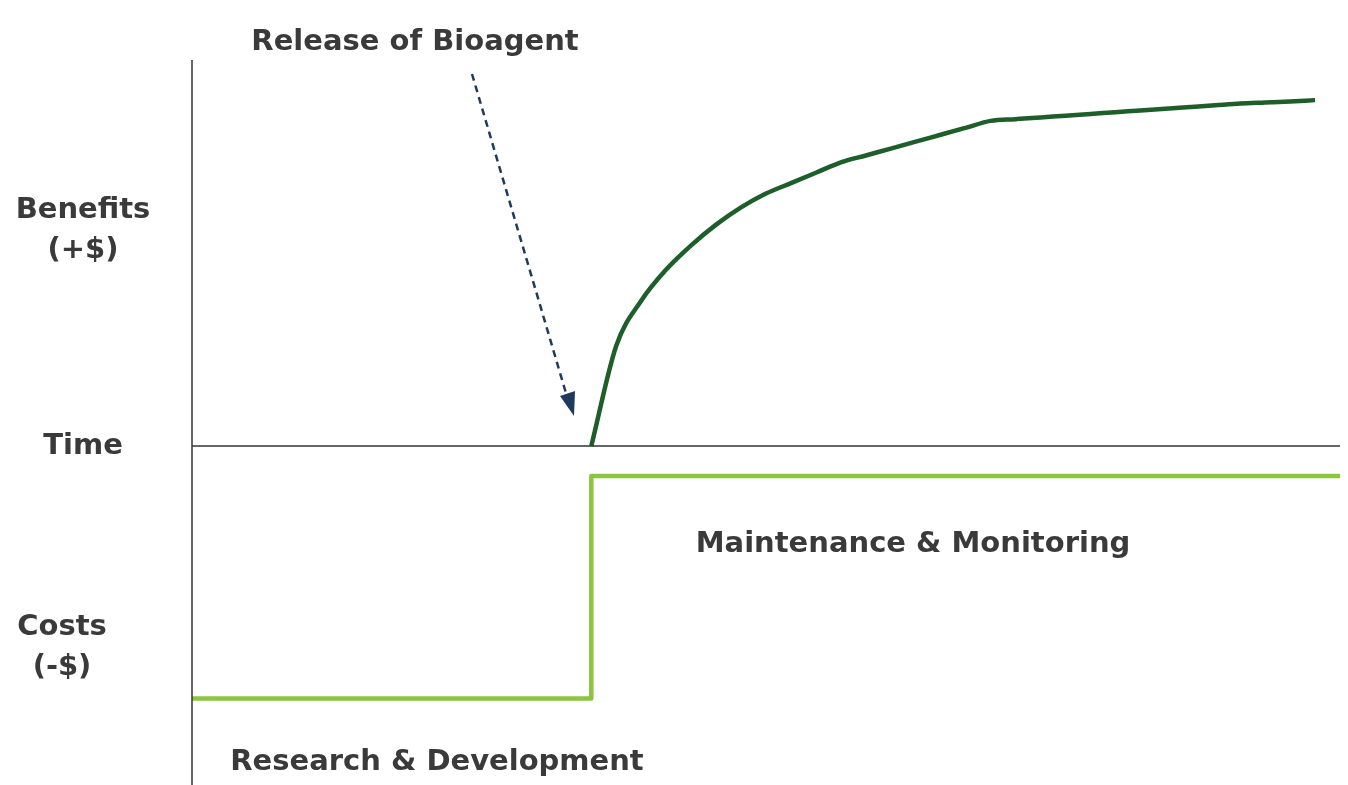 Image resolution: width=1348 pixels, height=785 pixels. Describe the element at coordinates (83, 228) in the screenshot. I see `text: Benefits (+$)` at that location.